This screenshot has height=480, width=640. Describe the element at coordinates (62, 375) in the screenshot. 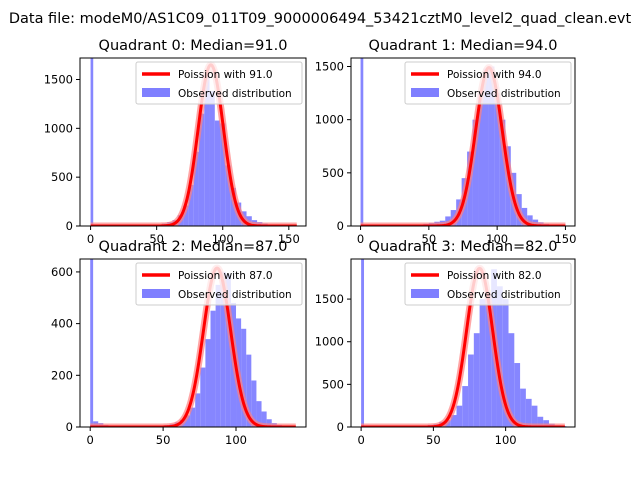

I see `y-tick-label: 200` at that location.